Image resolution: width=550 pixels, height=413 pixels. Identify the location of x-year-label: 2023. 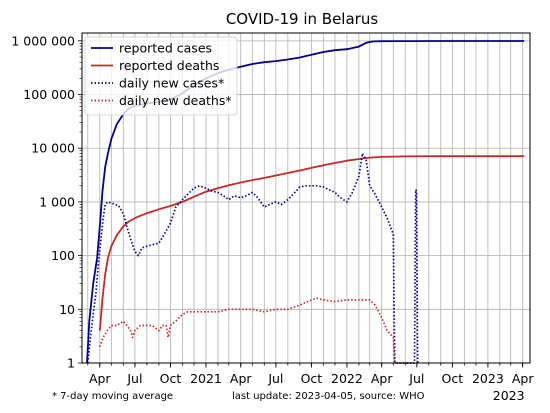
(509, 395).